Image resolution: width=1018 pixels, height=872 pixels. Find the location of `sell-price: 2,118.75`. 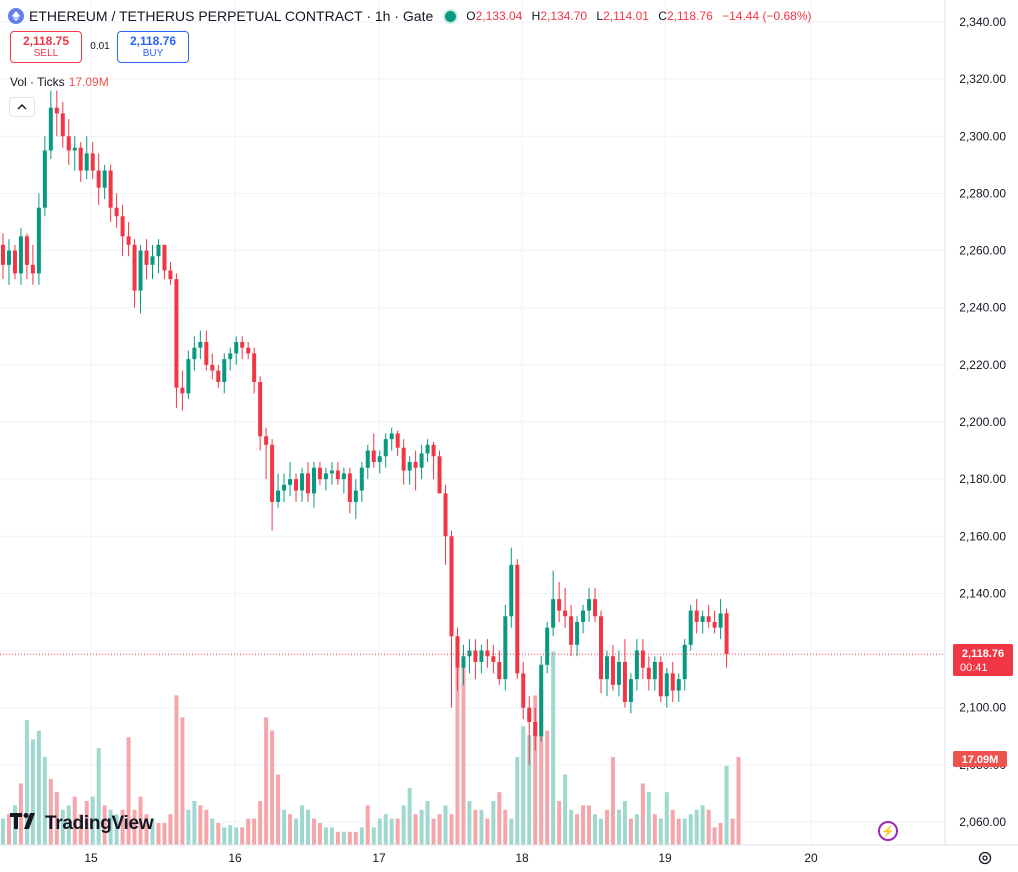

sell-price: 2,118.75 is located at coordinates (46, 41).